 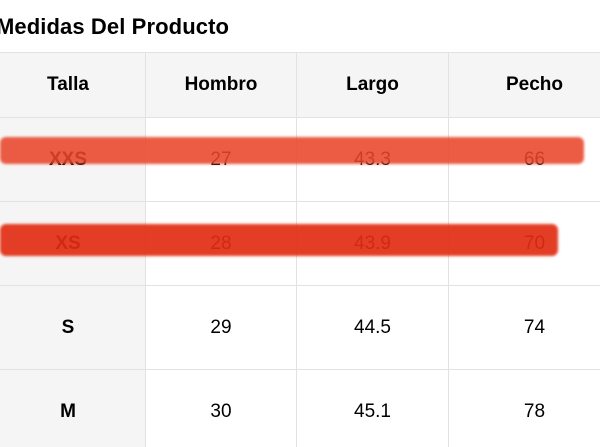 What do you see at coordinates (372, 243) in the screenshot?
I see `length-cell: 43.9` at bounding box center [372, 243].